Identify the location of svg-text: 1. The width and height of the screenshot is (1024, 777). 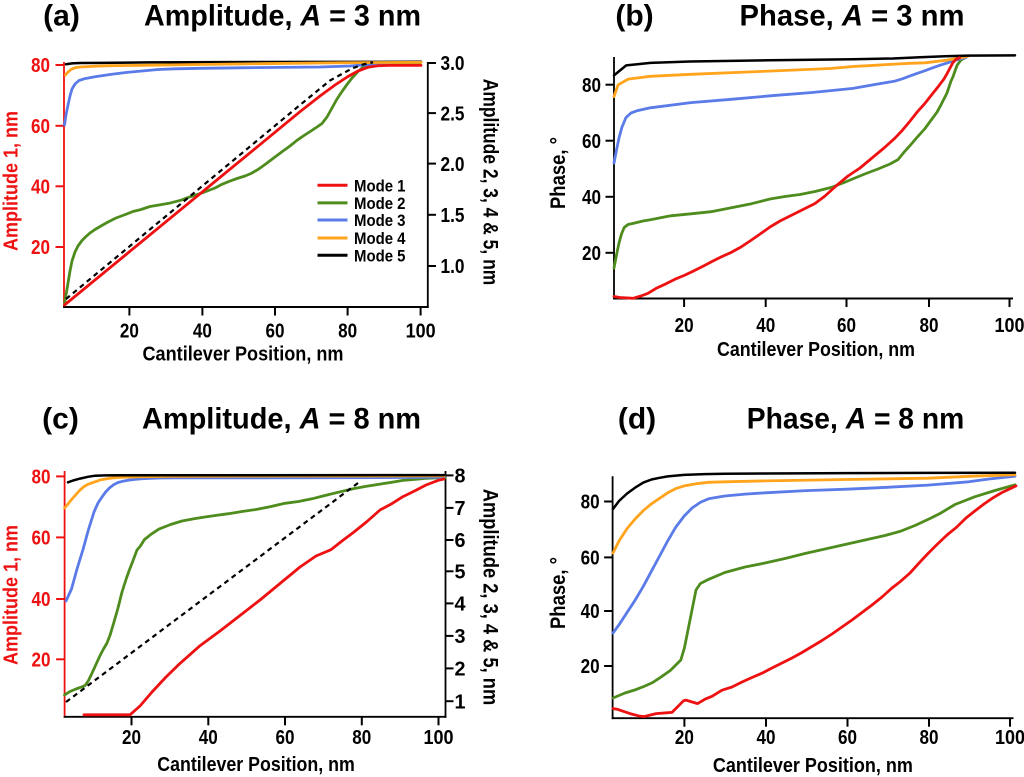
(460, 702).